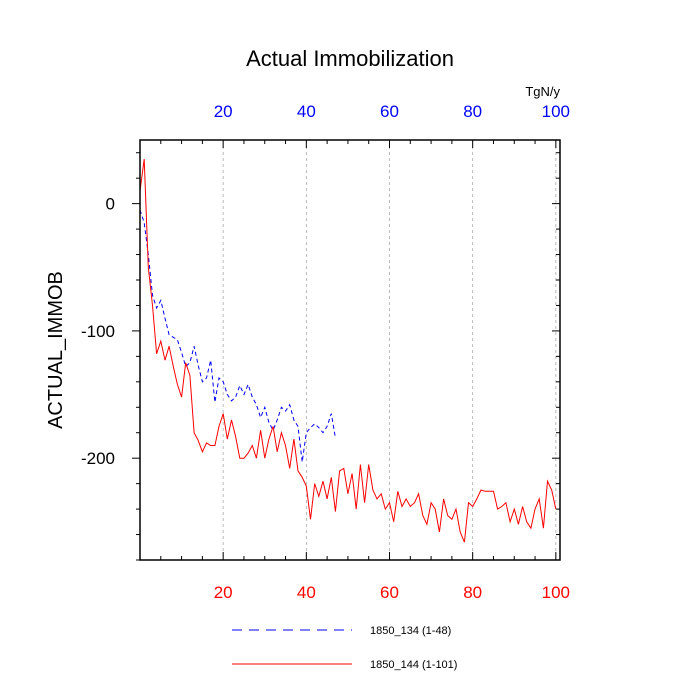 The image size is (700, 700). I want to click on y-axis-label: ACTUAL_IMMOB, so click(56, 350).